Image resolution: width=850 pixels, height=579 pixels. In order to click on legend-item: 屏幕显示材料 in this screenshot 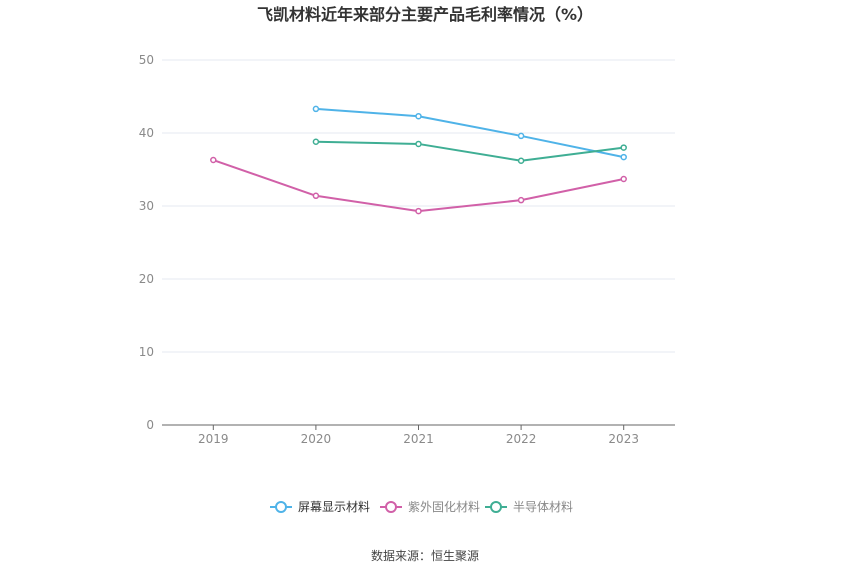, I will do `click(320, 507)`.